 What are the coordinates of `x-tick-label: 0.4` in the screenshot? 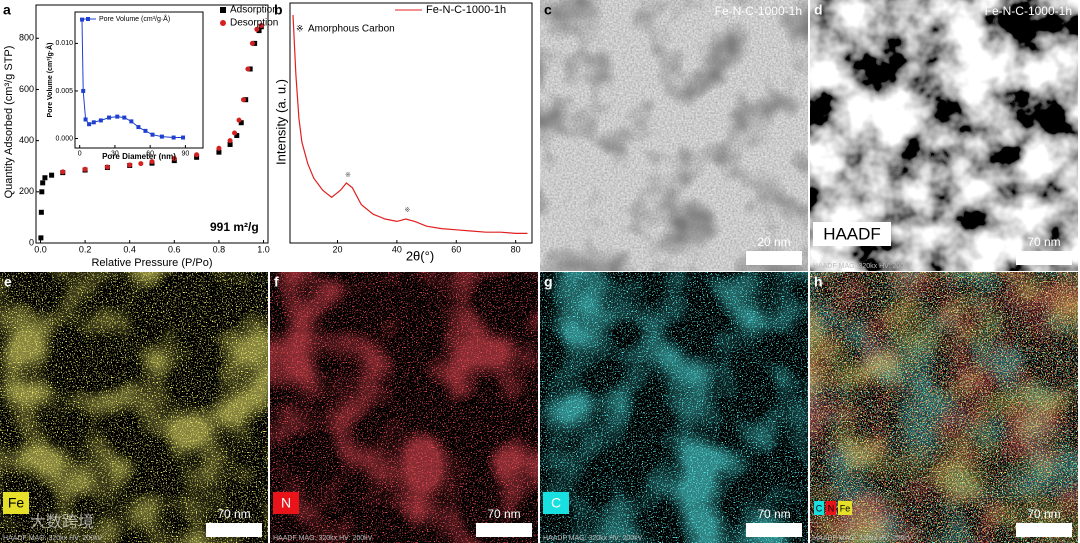 It's located at (129, 250).